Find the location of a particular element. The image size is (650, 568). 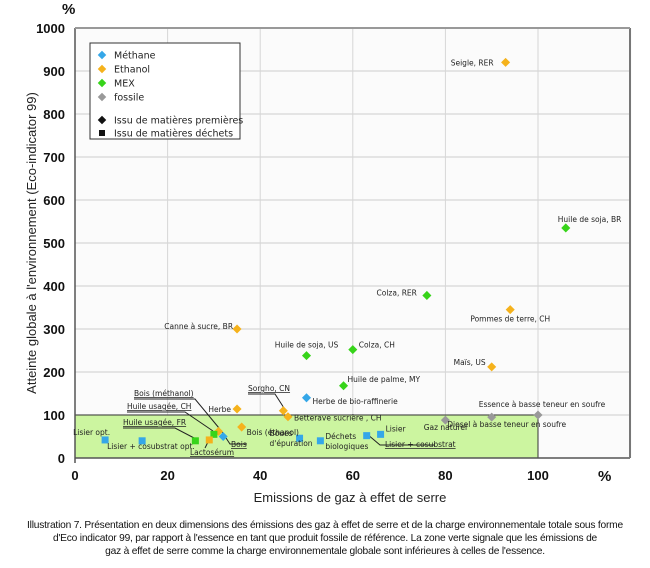

point-label: Huile usagée, FR is located at coordinates (154, 422).